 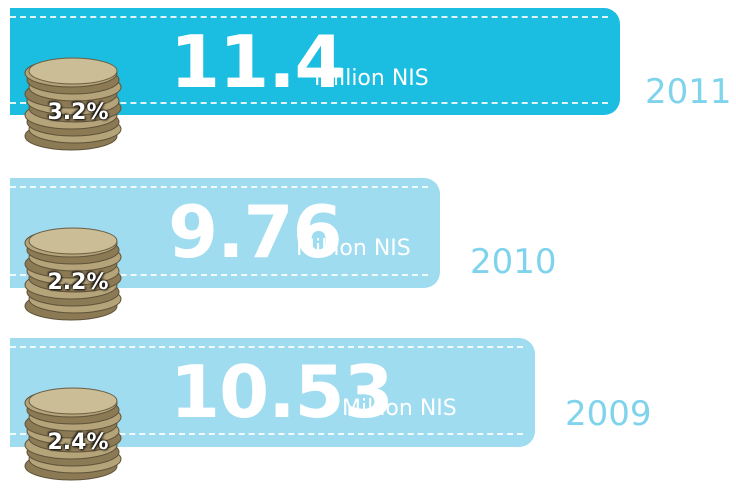 I want to click on year: 2011, so click(x=688, y=92).